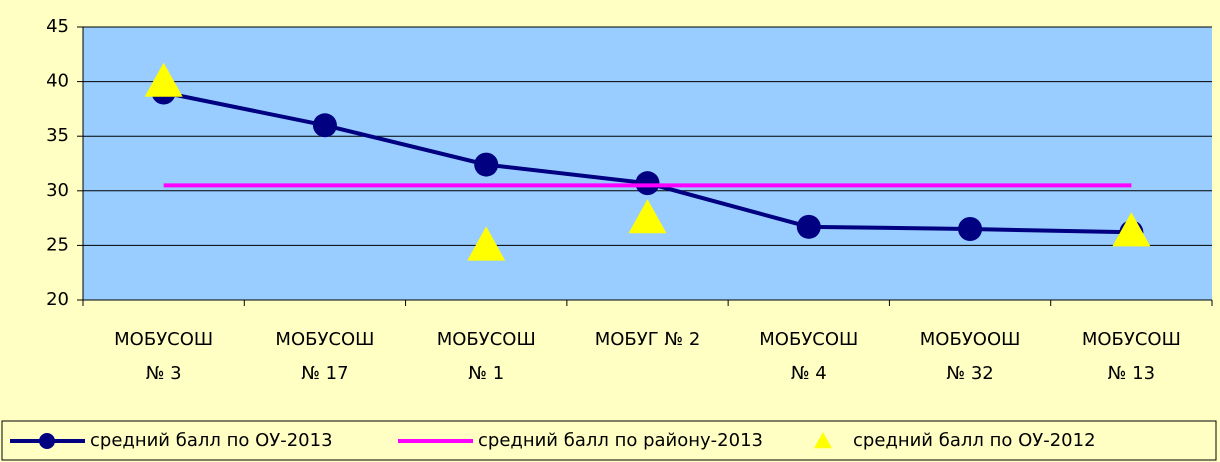  What do you see at coordinates (57, 81) in the screenshot?
I see `y-tick-label: 40` at bounding box center [57, 81].